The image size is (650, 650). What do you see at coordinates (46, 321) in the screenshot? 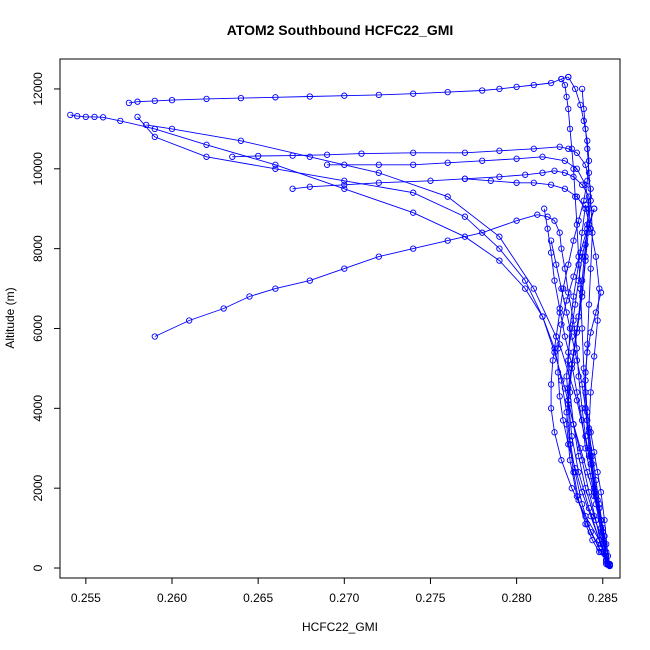
I see `y-axis: 0 2000 4000 6000 8000 10000 12000` at bounding box center [46, 321].